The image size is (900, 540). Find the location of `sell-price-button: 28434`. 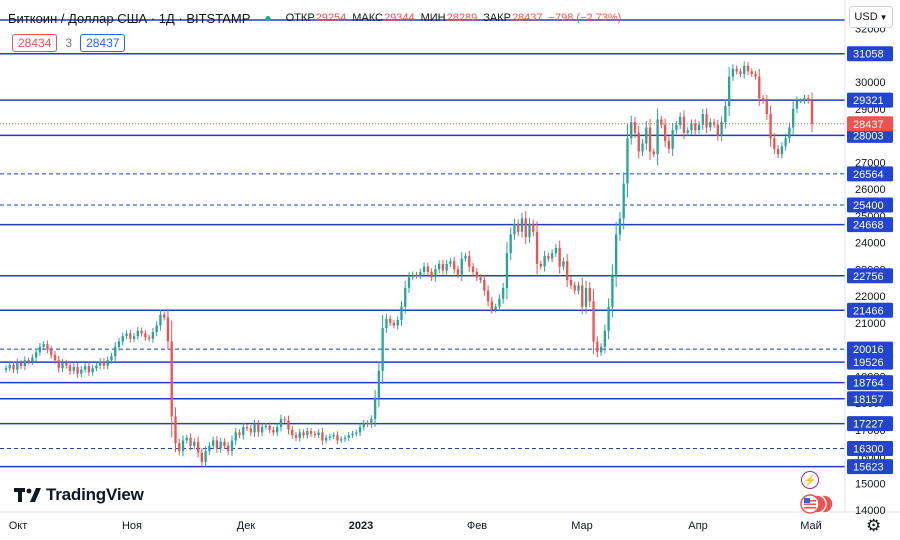

sell-price-button: 28434 is located at coordinates (35, 43).